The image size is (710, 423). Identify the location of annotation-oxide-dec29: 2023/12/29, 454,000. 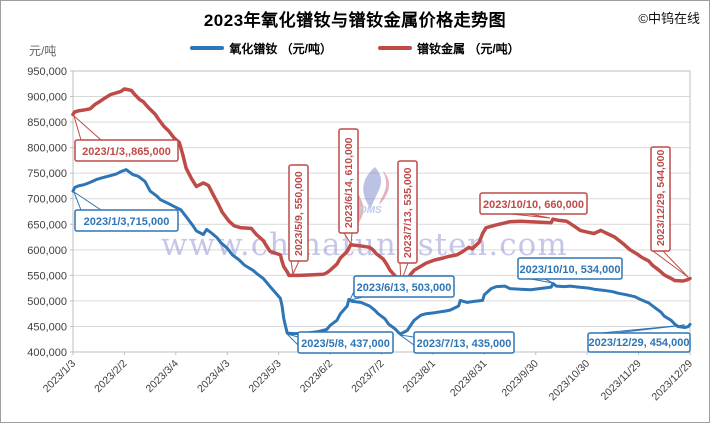
(639, 338).